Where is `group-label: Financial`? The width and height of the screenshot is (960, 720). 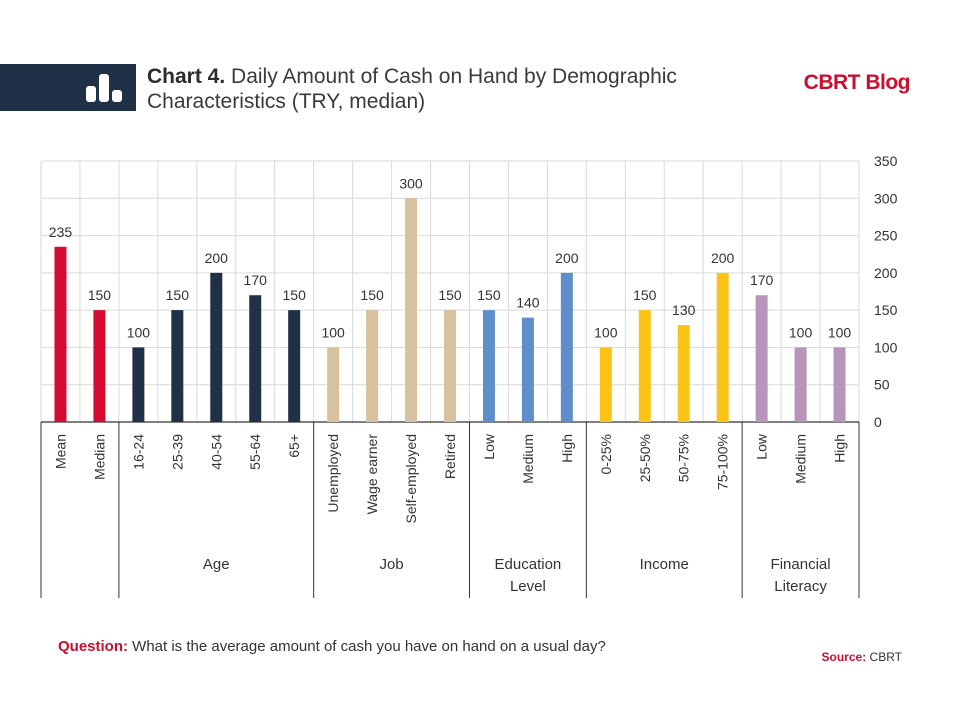
group-label: Financial is located at coordinates (801, 564).